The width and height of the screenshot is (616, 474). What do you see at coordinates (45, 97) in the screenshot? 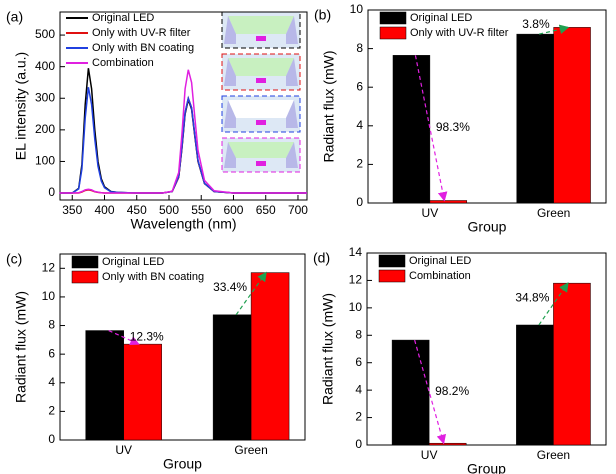
I see `y-tick-label: 300` at bounding box center [45, 97].